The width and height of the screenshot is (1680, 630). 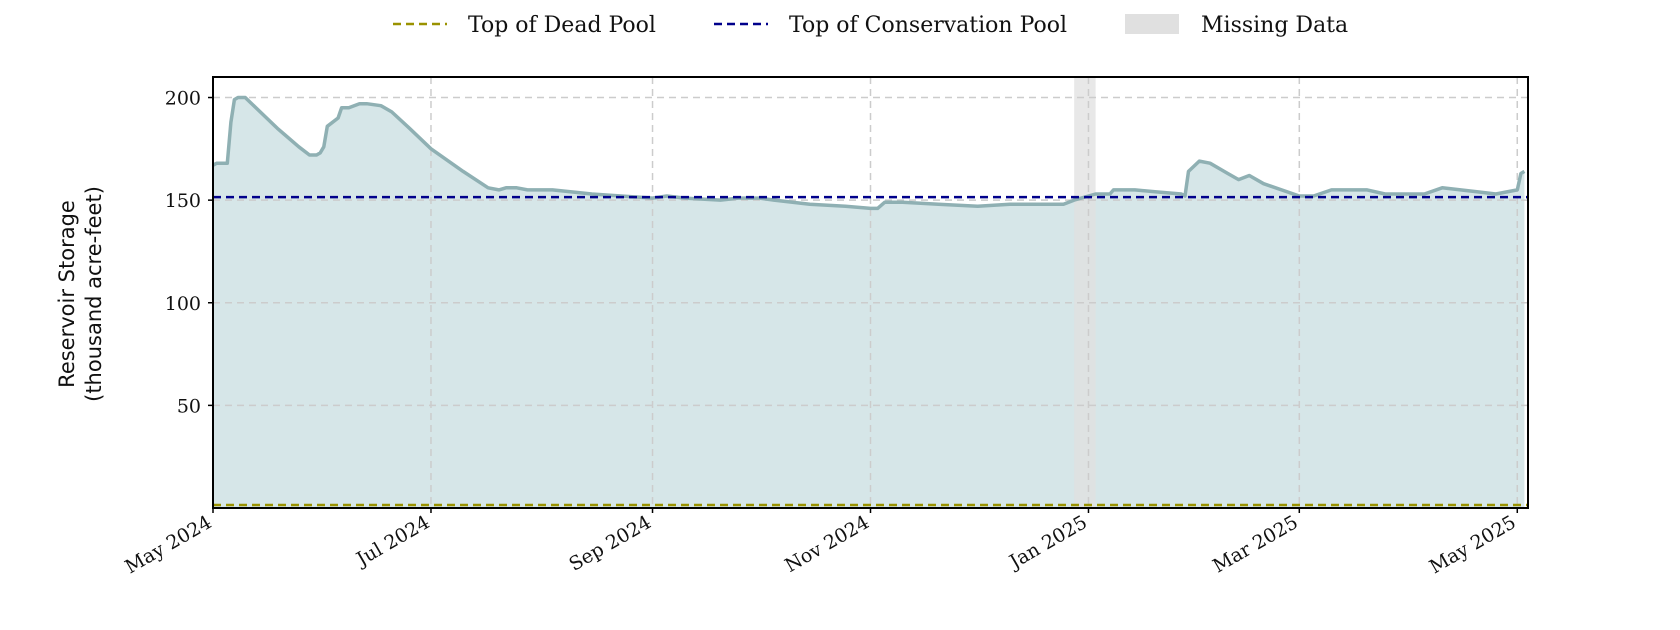 What do you see at coordinates (928, 25) in the screenshot?
I see `legend-label-conservation-pool: Top of Conservation Pool` at bounding box center [928, 25].